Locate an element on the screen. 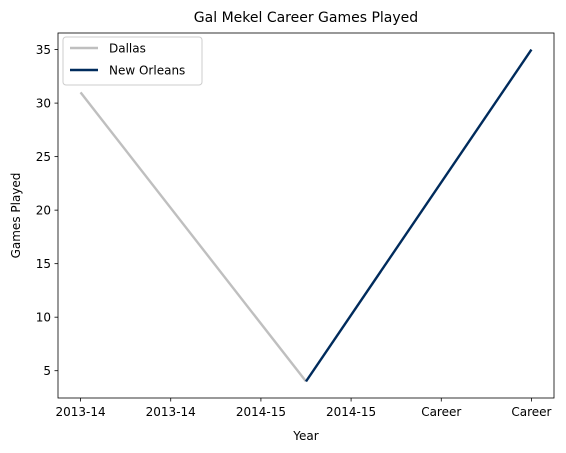 The image size is (566, 453). y-tick-label: 25 is located at coordinates (43, 157).